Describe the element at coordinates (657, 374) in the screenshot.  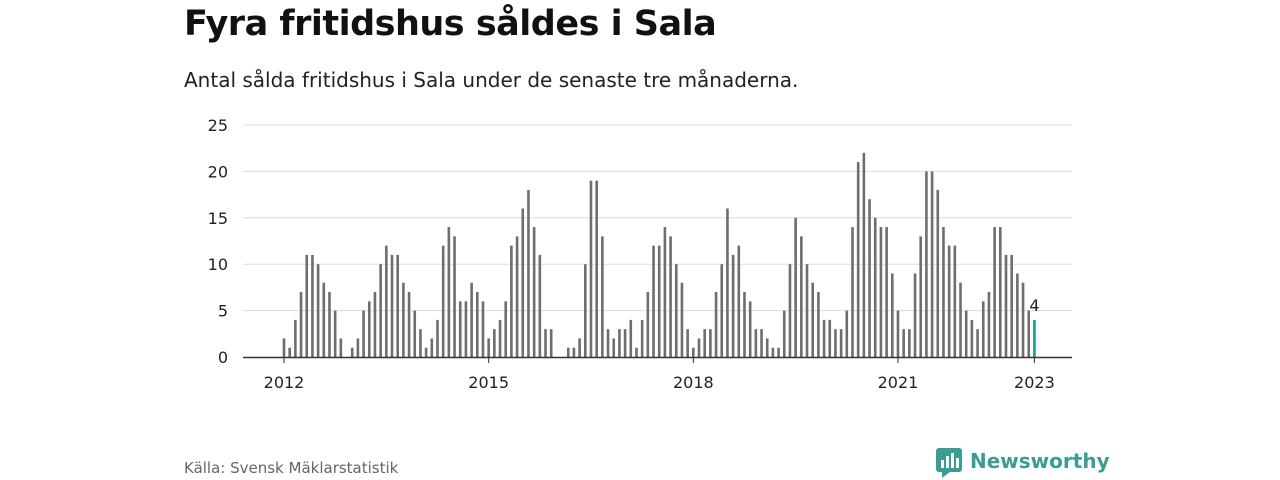
I see `x-axis: 2012 2015 2018 2021 2023` at that location.